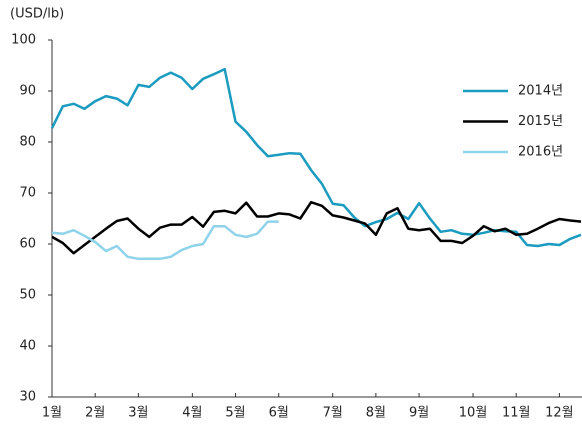  I want to click on y-tick-label: 30, so click(27, 397).